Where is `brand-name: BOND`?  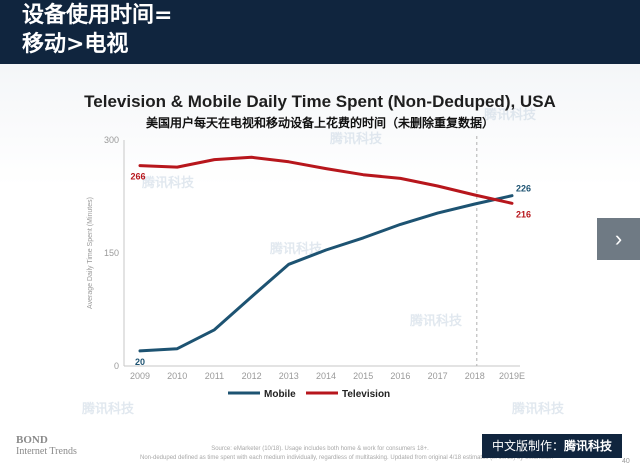
brand-name: BOND is located at coordinates (32, 440).